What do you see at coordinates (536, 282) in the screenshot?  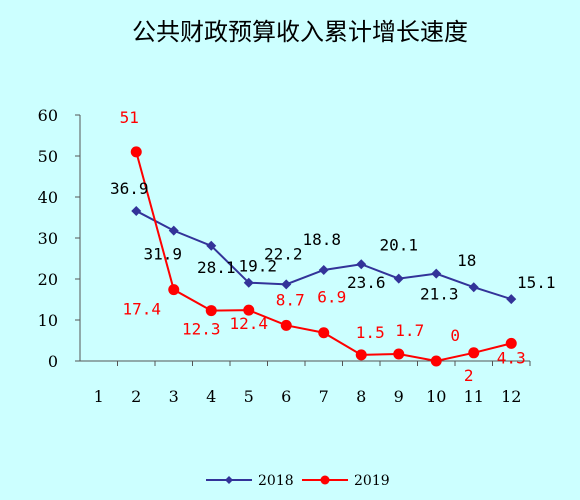 I see `data-label-2018: 15.1` at bounding box center [536, 282].